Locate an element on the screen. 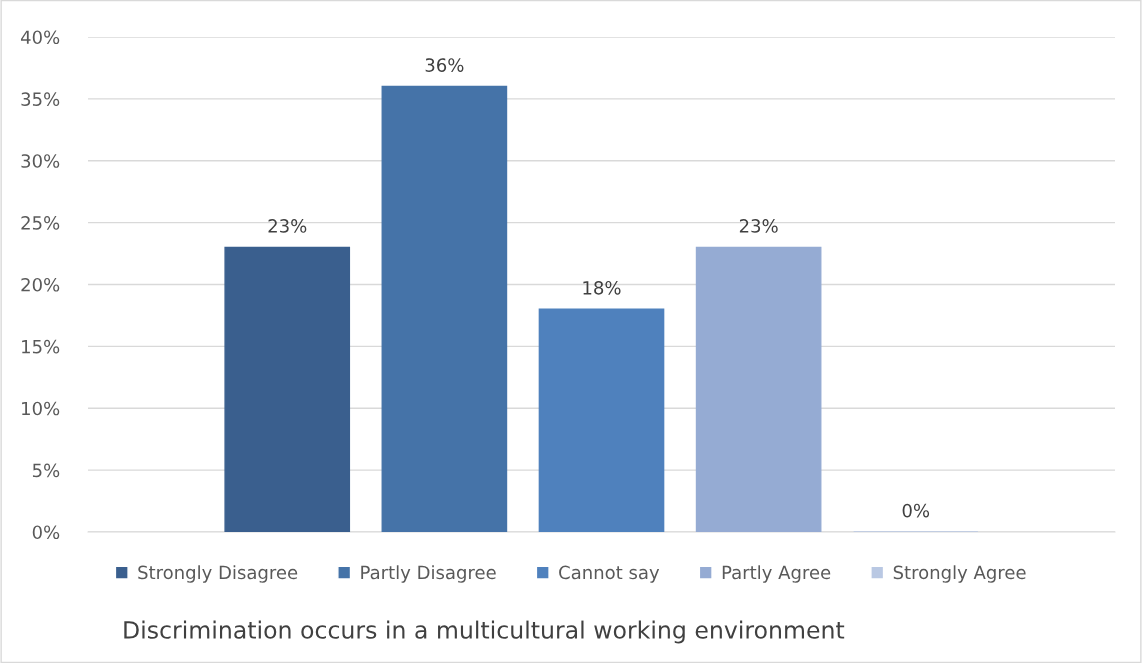 The height and width of the screenshot is (663, 1142). legend-label: Cannot say is located at coordinates (609, 574).